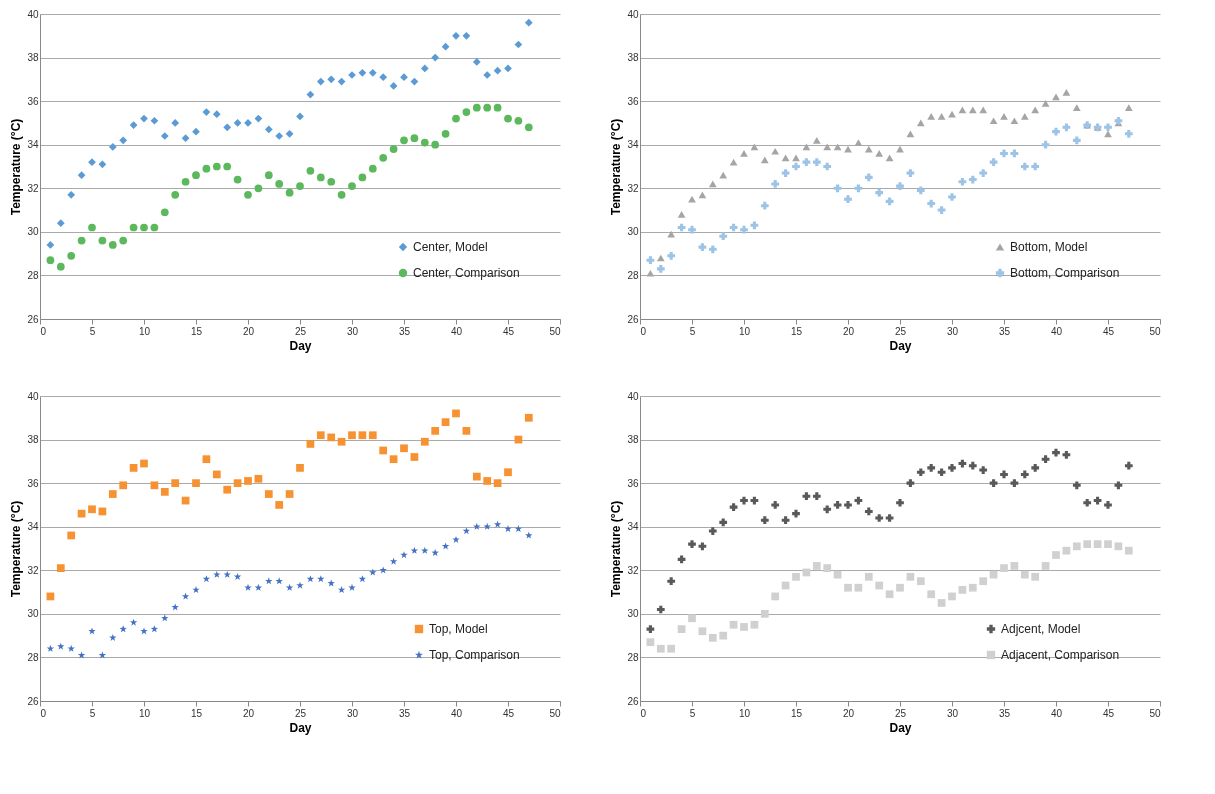  Describe the element at coordinates (450, 247) in the screenshot. I see `legend-label: Center, Model` at that location.